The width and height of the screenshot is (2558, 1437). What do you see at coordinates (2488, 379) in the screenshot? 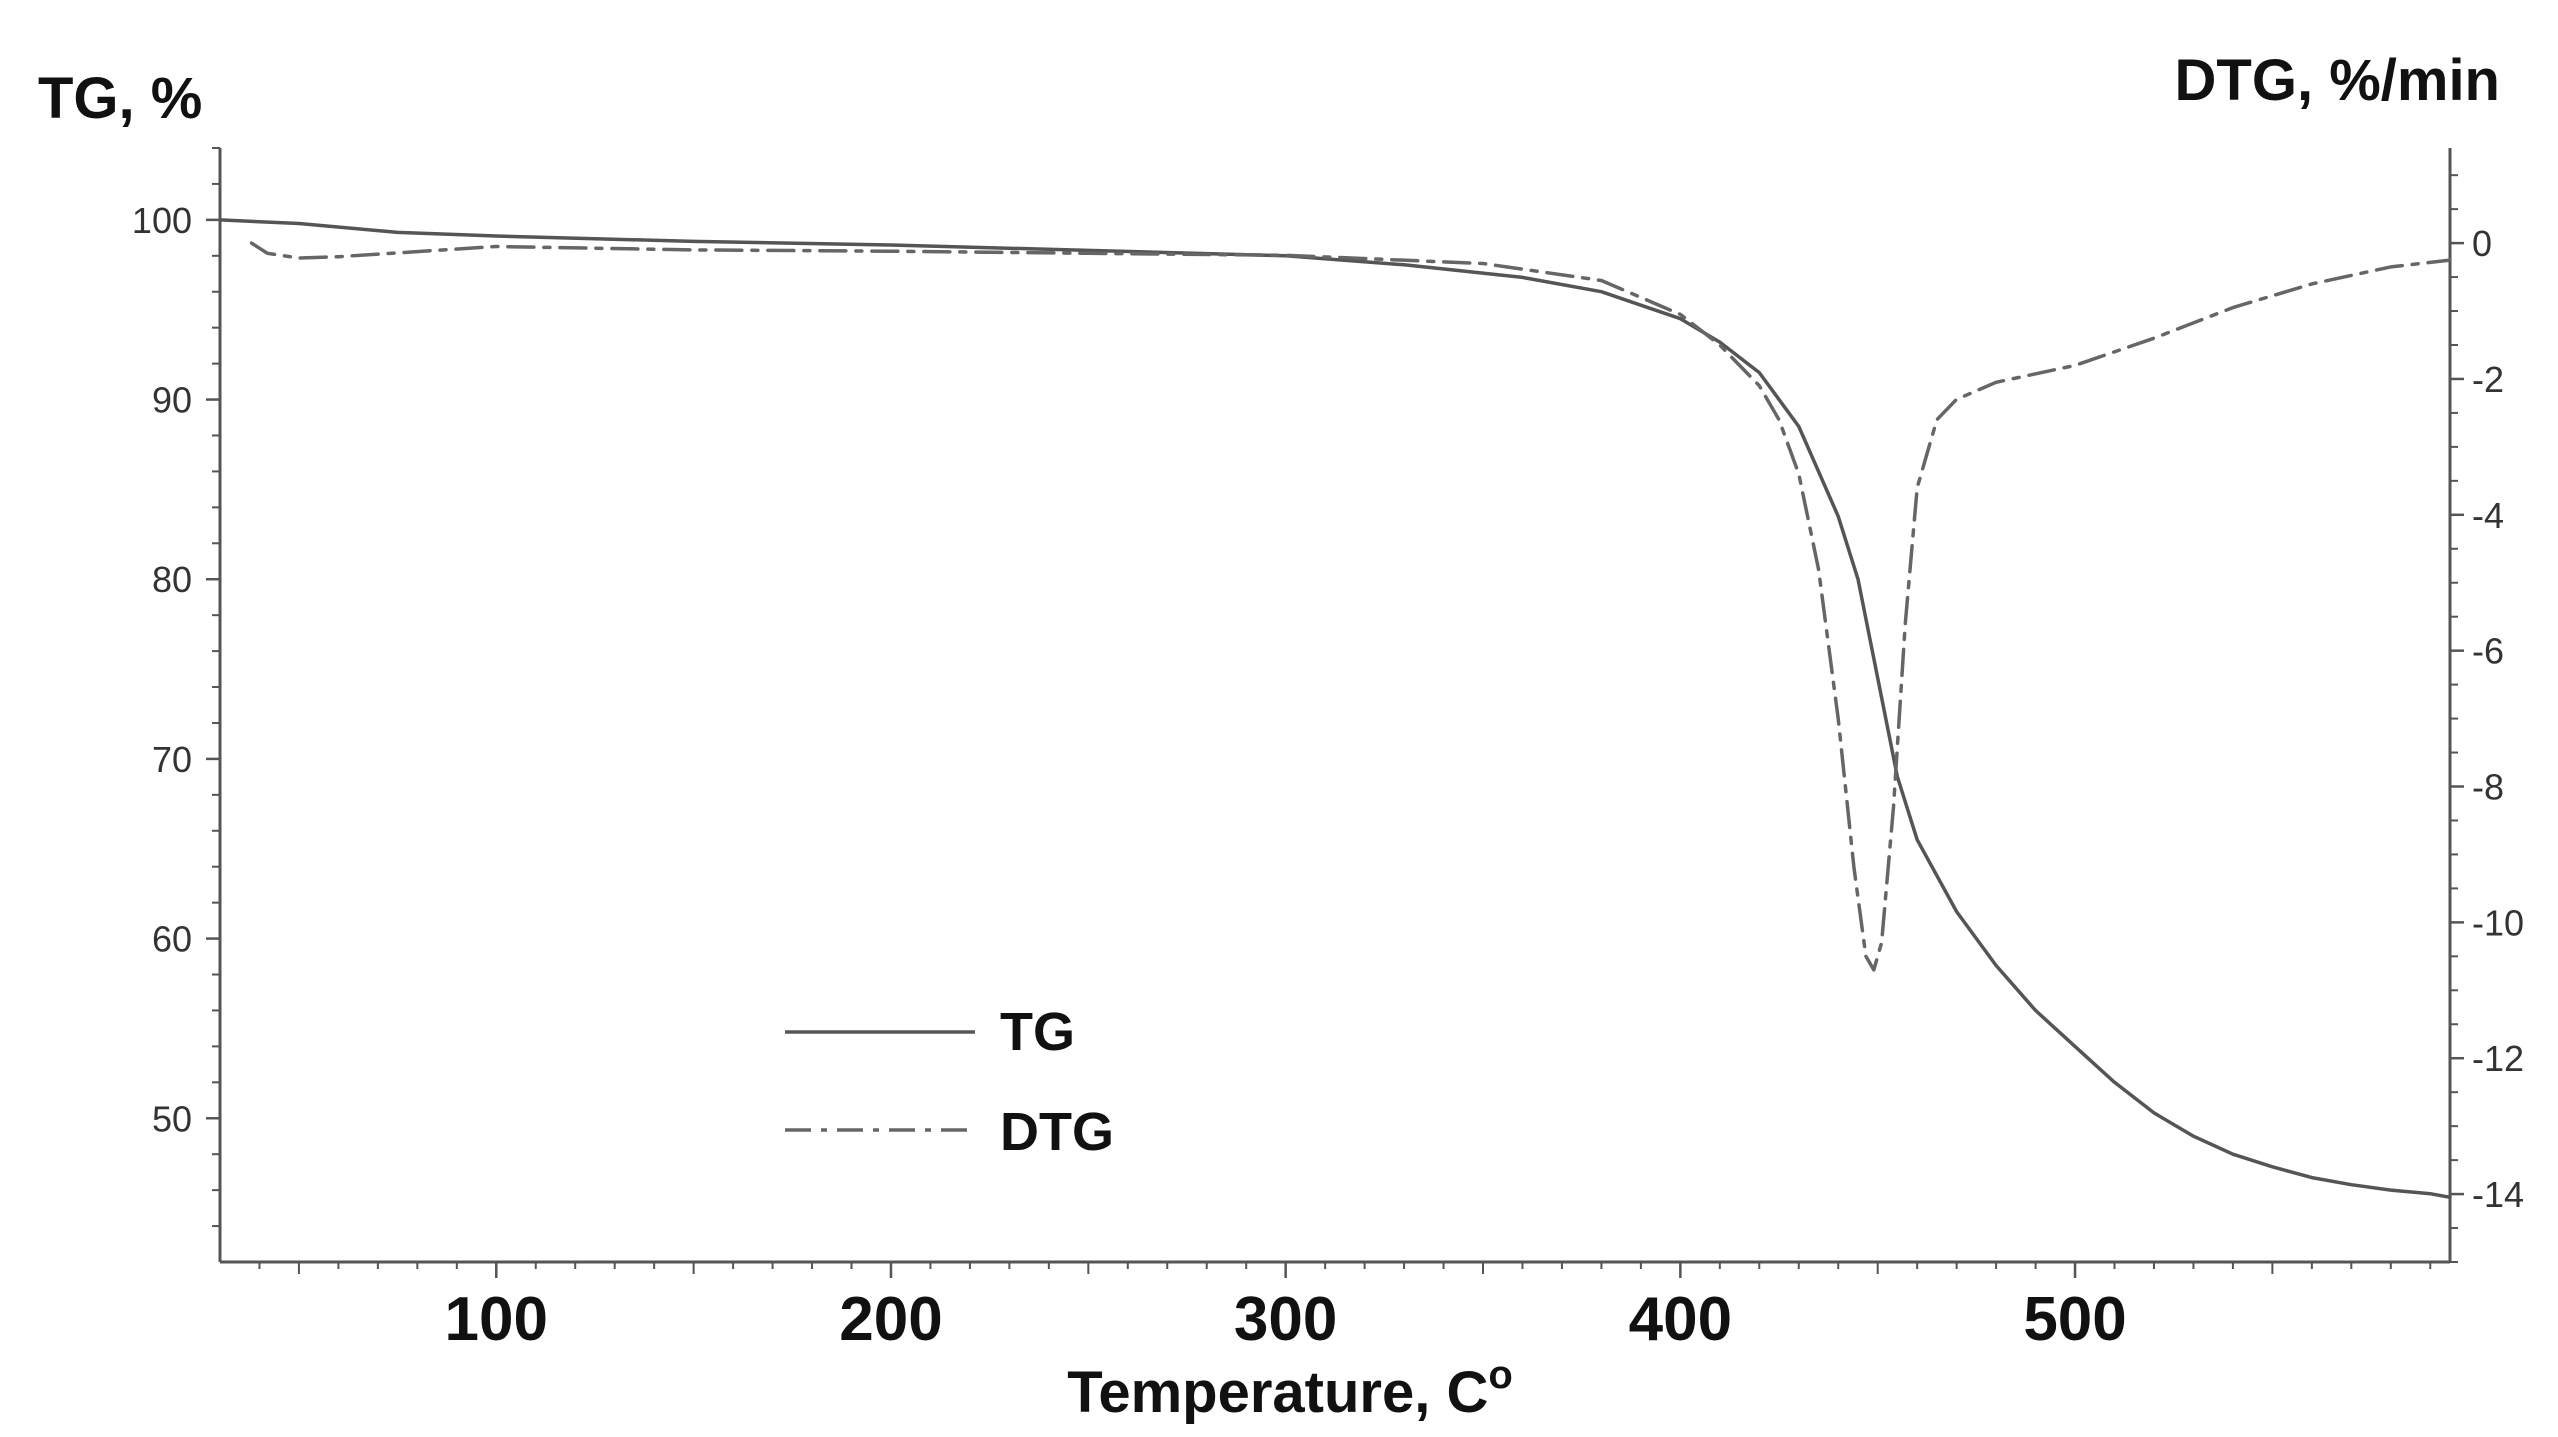
I see `y-right-tick-label: -2` at bounding box center [2488, 379].